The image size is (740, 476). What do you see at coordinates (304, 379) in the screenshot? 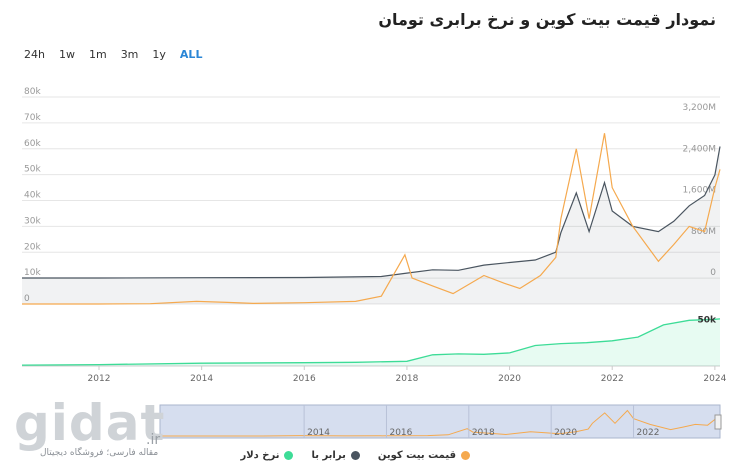
I see `x-tick-label: 2016` at bounding box center [304, 379].